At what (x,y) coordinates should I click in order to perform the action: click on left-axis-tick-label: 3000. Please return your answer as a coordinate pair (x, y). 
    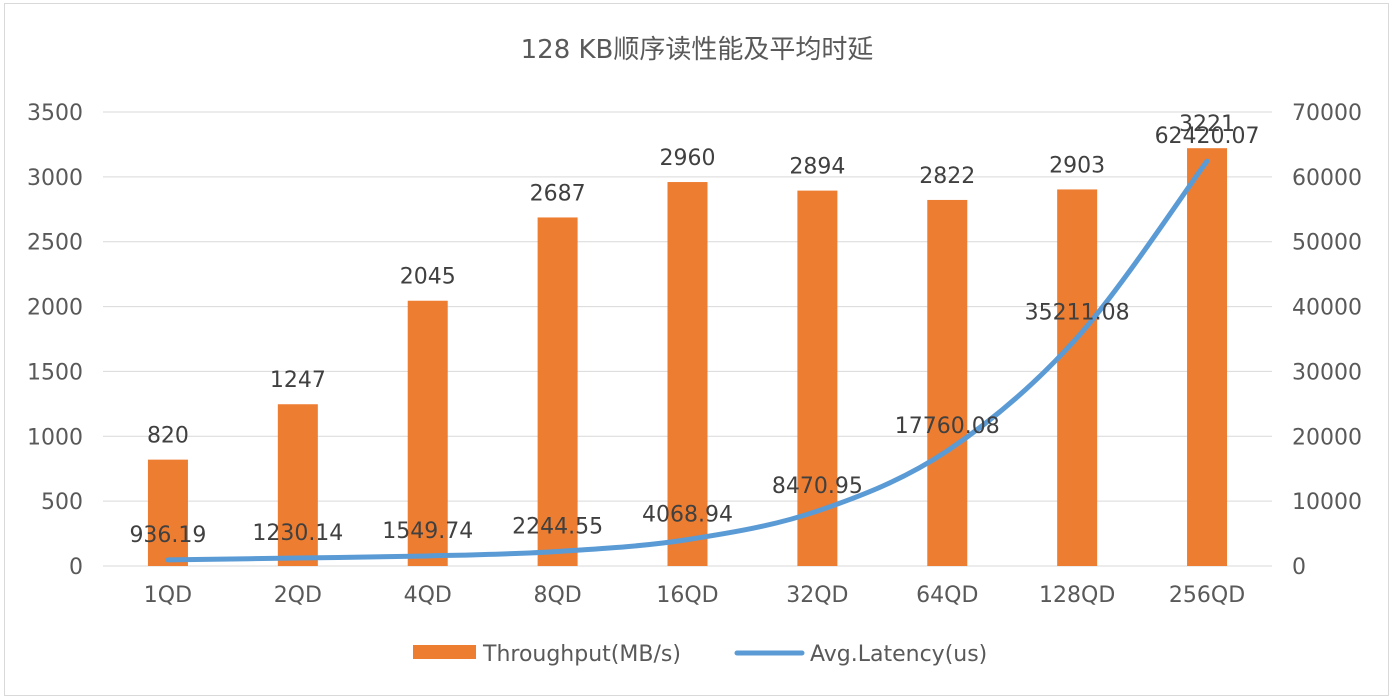
    Looking at the image, I should click on (55, 178).